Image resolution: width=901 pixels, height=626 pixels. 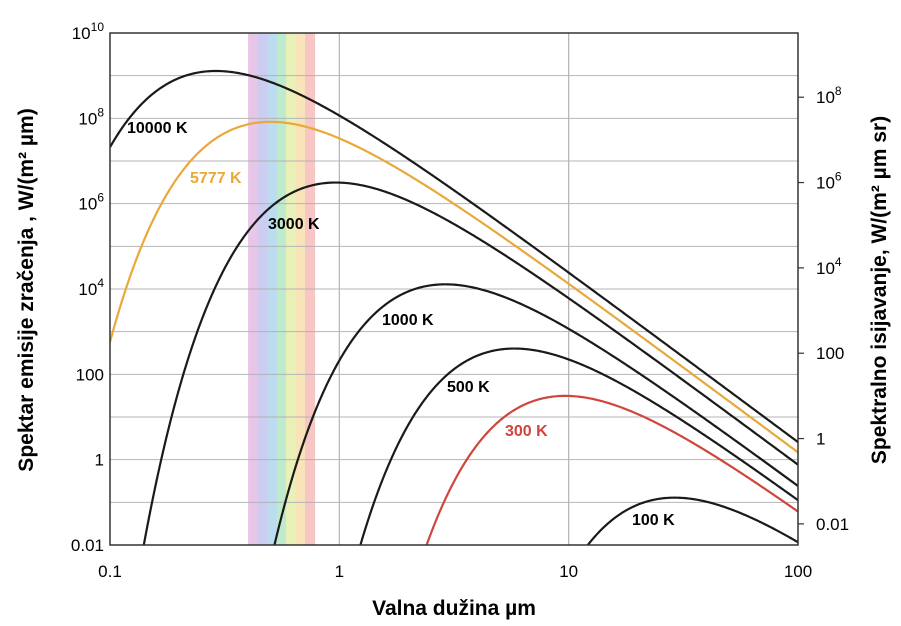 I want to click on curve-100k, so click(x=692, y=520).